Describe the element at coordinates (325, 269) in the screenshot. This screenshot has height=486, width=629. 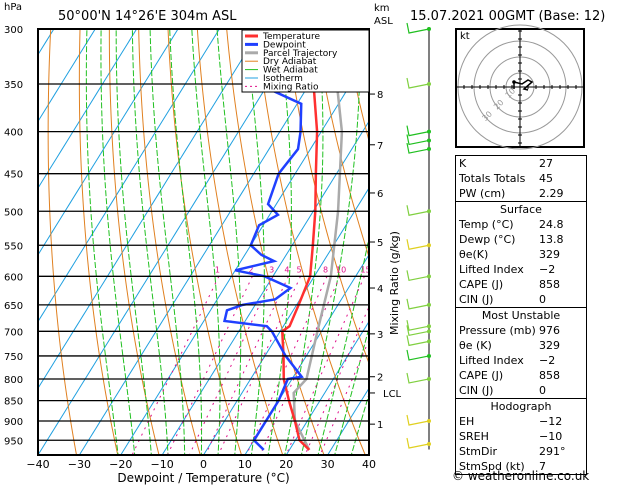
I see `mixing-ratio-label: 8` at that location.